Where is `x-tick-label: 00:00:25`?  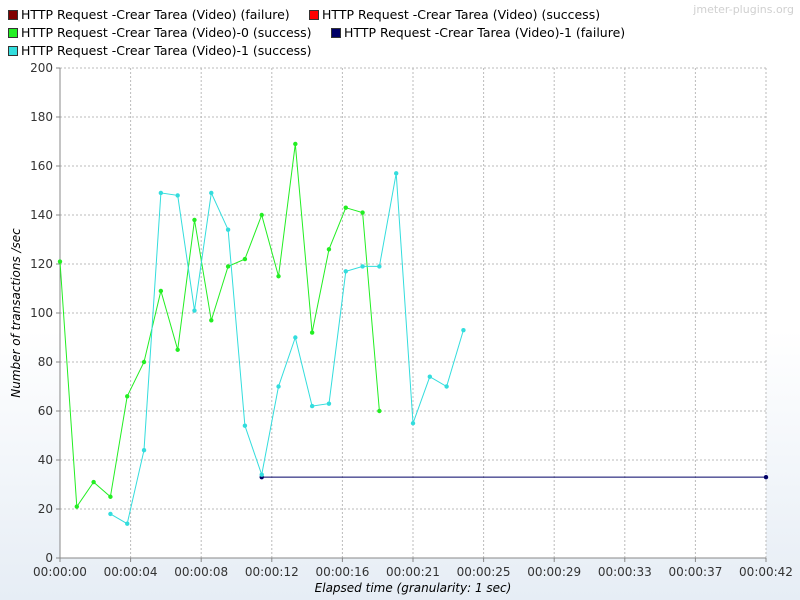 x-tick-label: 00:00:25 is located at coordinates (484, 572).